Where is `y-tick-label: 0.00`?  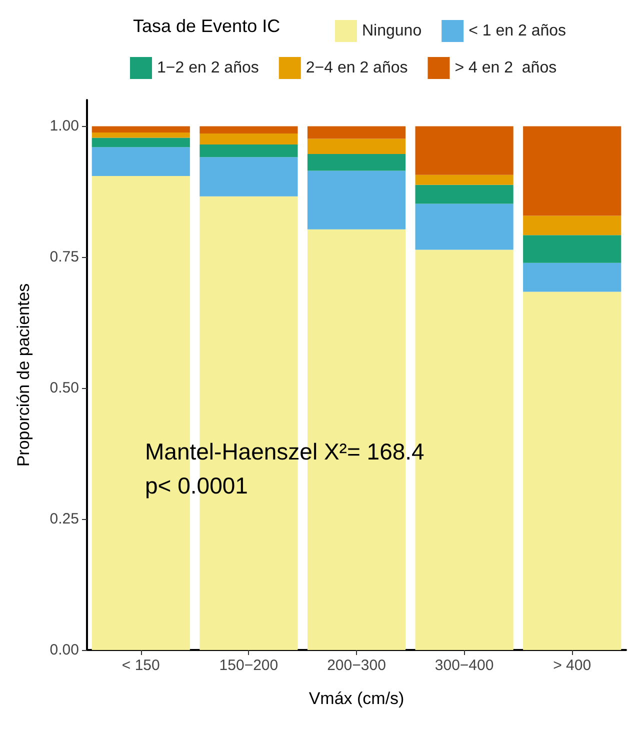 y-tick-label: 0.00 is located at coordinates (64, 650).